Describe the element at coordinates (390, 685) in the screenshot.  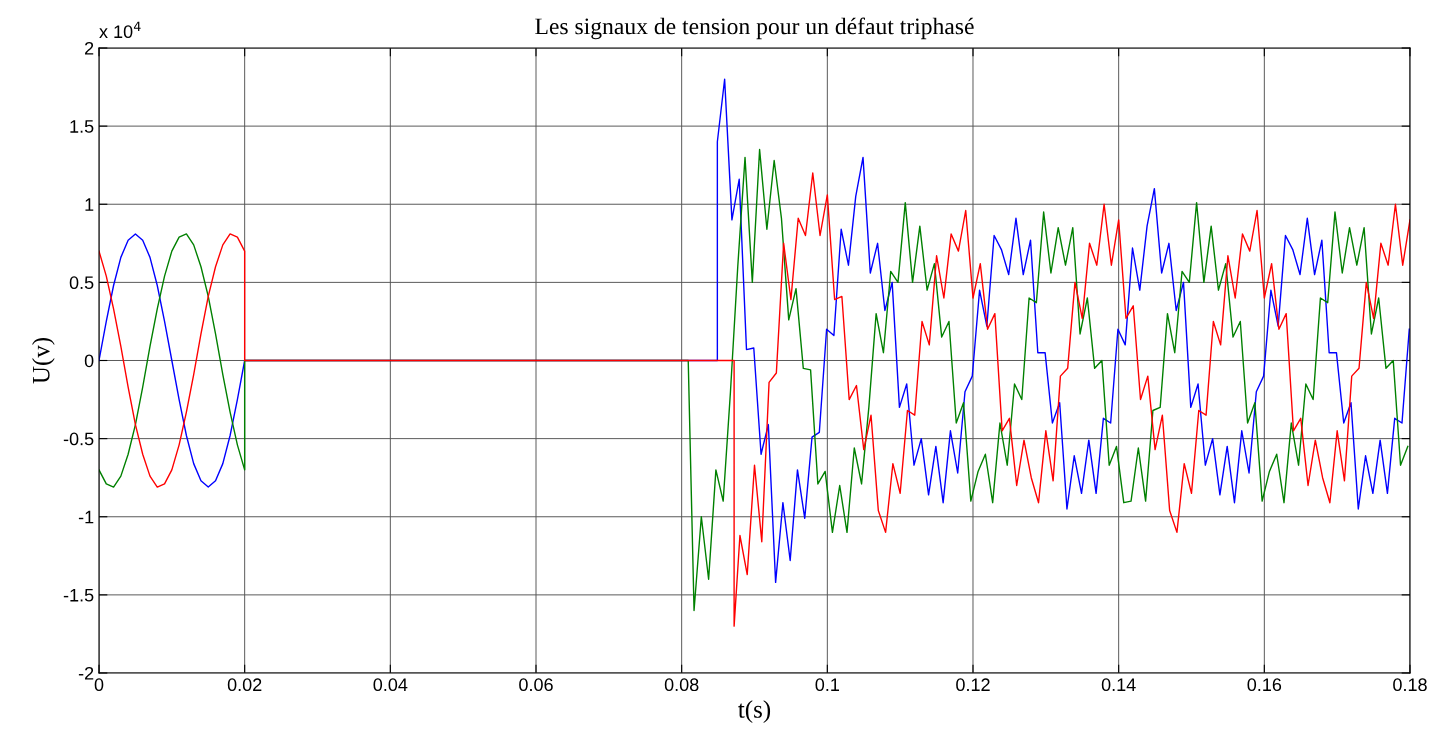
I see `x-tick-label: 0.04` at that location.